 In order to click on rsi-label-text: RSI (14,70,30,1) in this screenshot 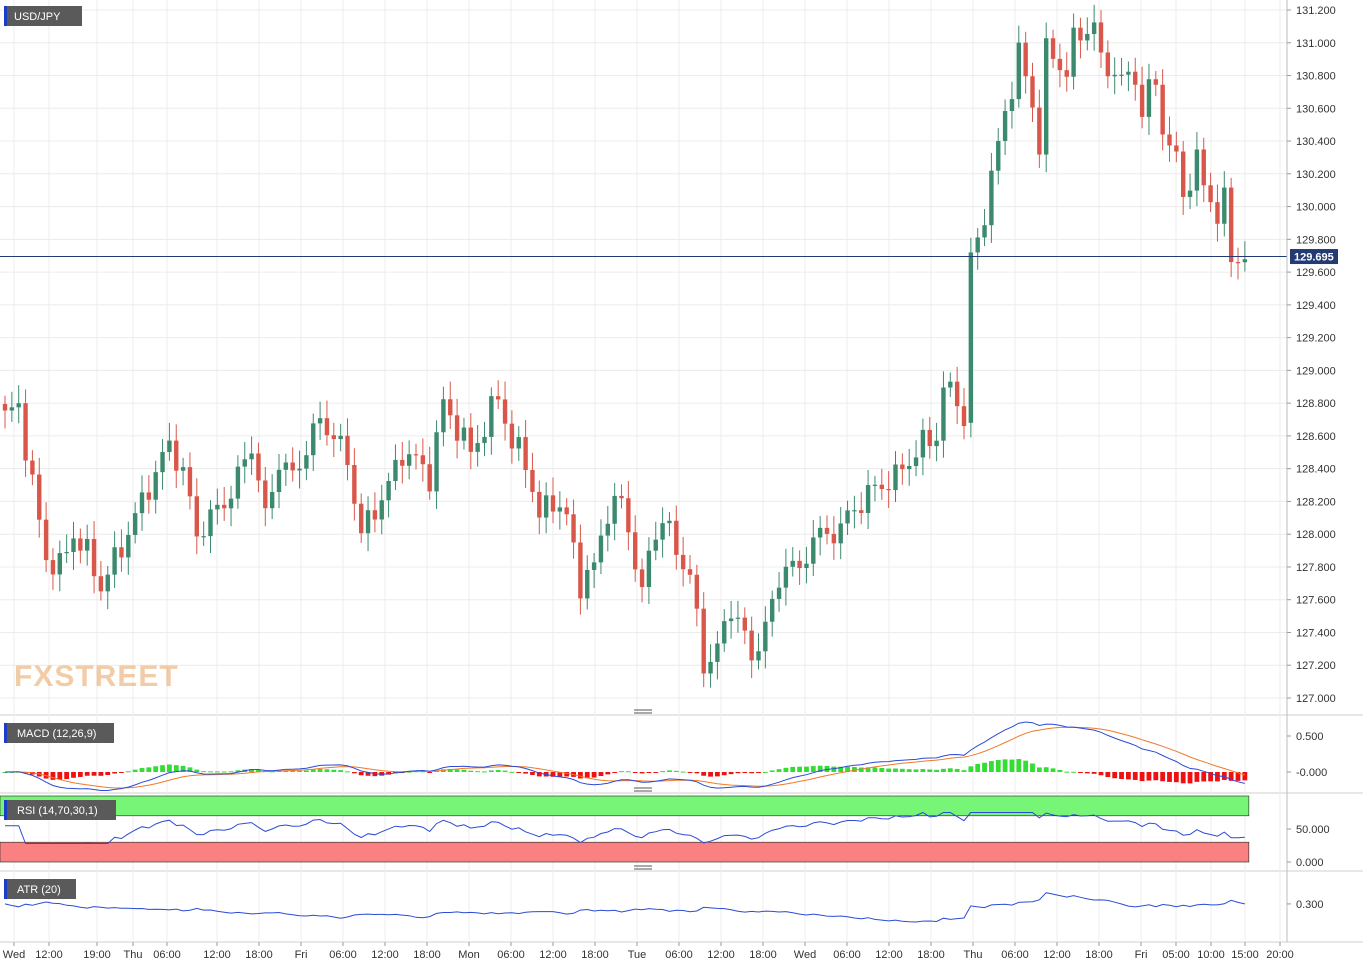, I will do `click(57, 811)`.